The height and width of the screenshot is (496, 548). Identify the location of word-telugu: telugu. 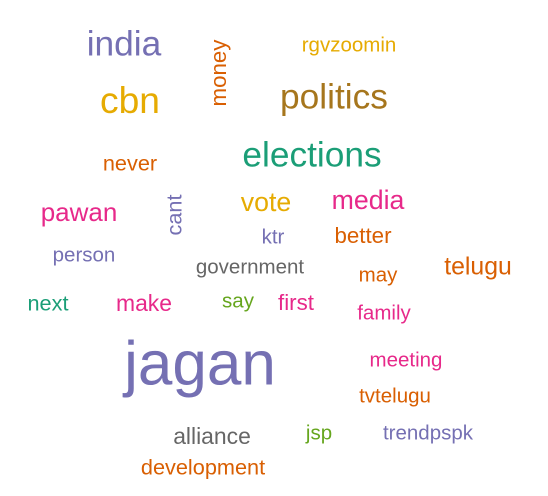
(478, 267).